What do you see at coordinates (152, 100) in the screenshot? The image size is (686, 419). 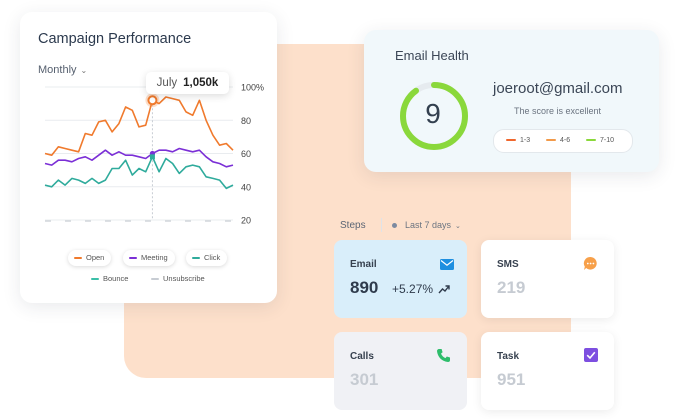 I see `highlight-marker-open` at bounding box center [152, 100].